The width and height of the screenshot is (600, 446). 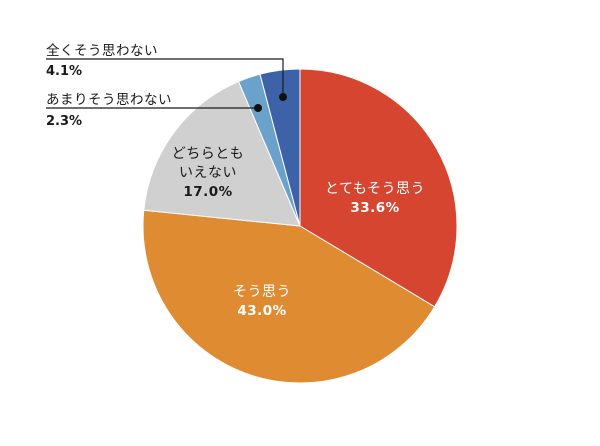 What do you see at coordinates (165, 77) in the screenshot?
I see `leader-line-strongly-disagree` at bounding box center [165, 77].